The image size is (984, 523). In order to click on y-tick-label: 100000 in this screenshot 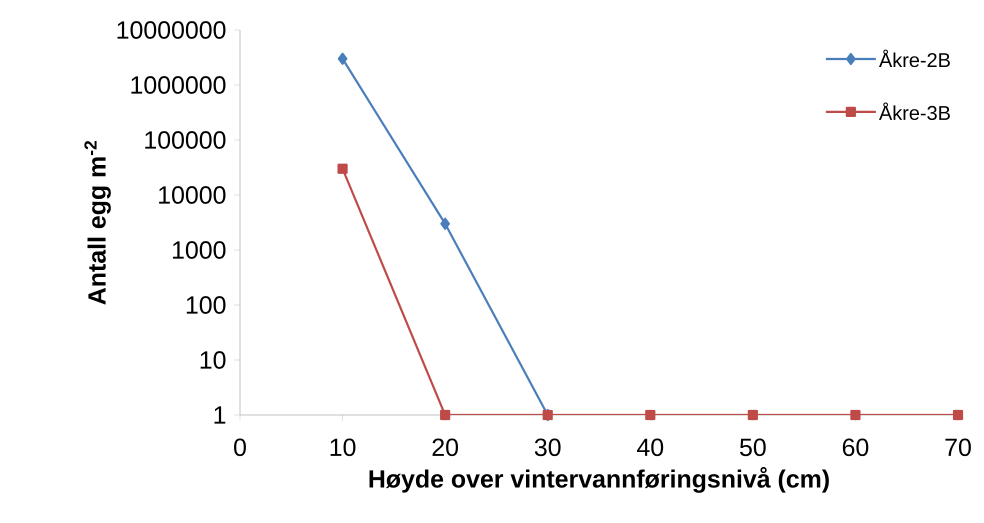, I will do `click(185, 140)`.